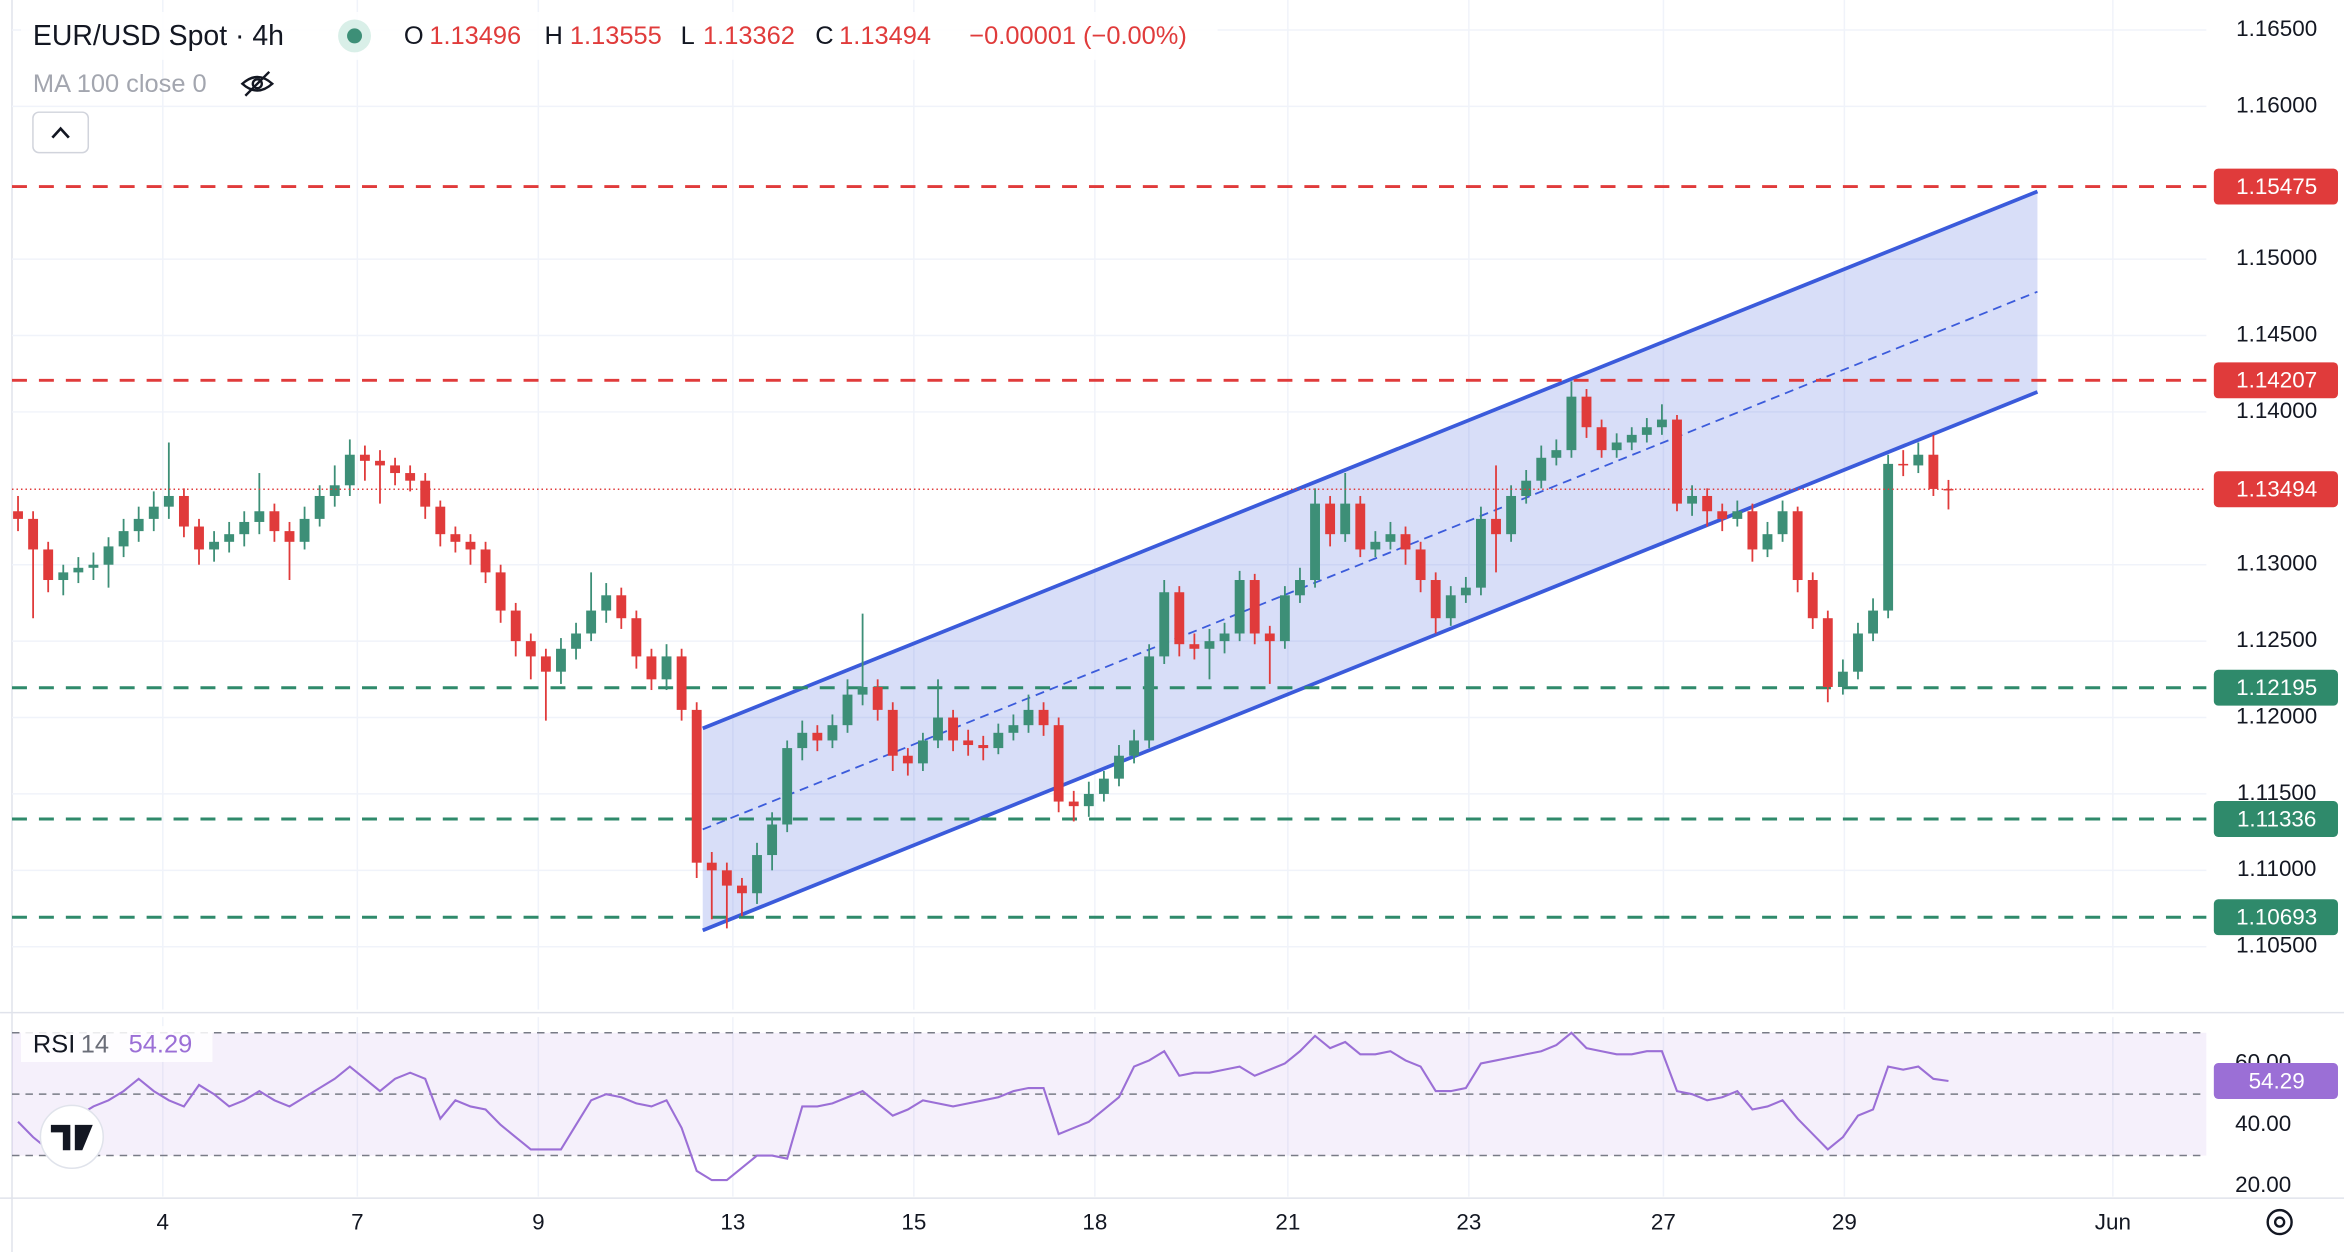  Describe the element at coordinates (2276, 333) in the screenshot. I see `y-tick-label: 1.14500` at that location.